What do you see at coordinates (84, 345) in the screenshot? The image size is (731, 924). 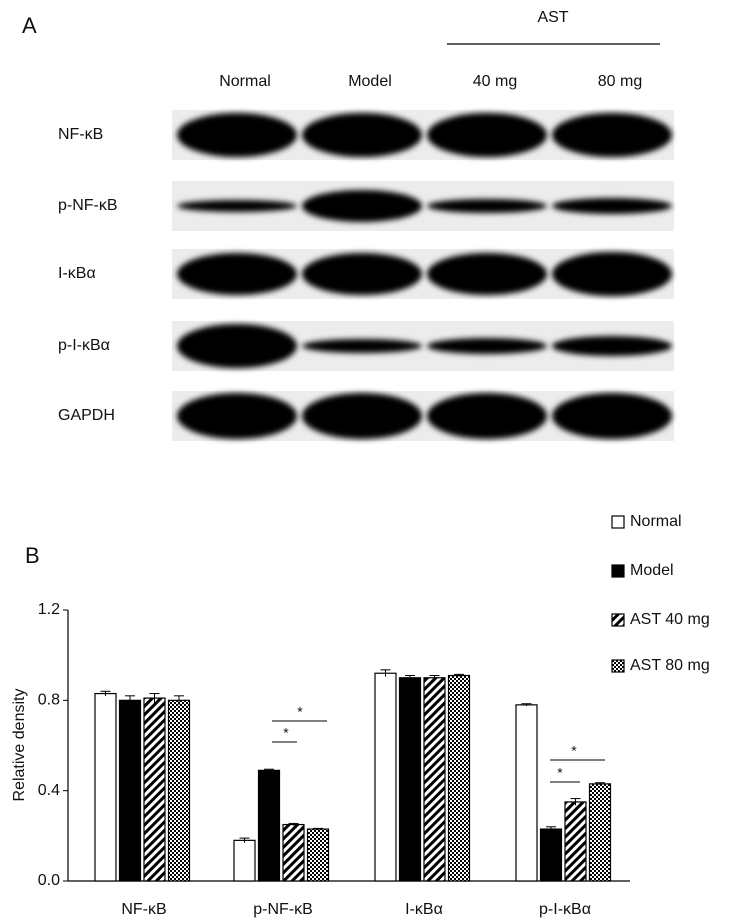 I see `row-label: p-I-κBα` at bounding box center [84, 345].